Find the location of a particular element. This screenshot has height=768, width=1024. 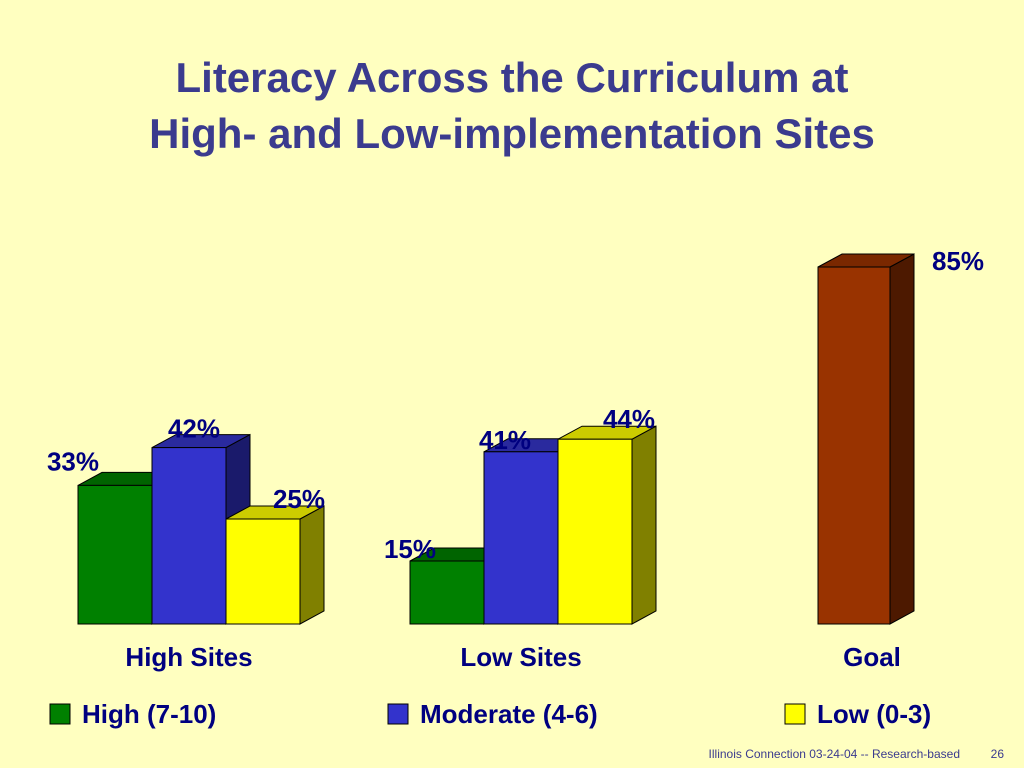

bar-low-sites-moderate-4-6-front is located at coordinates (521, 538).